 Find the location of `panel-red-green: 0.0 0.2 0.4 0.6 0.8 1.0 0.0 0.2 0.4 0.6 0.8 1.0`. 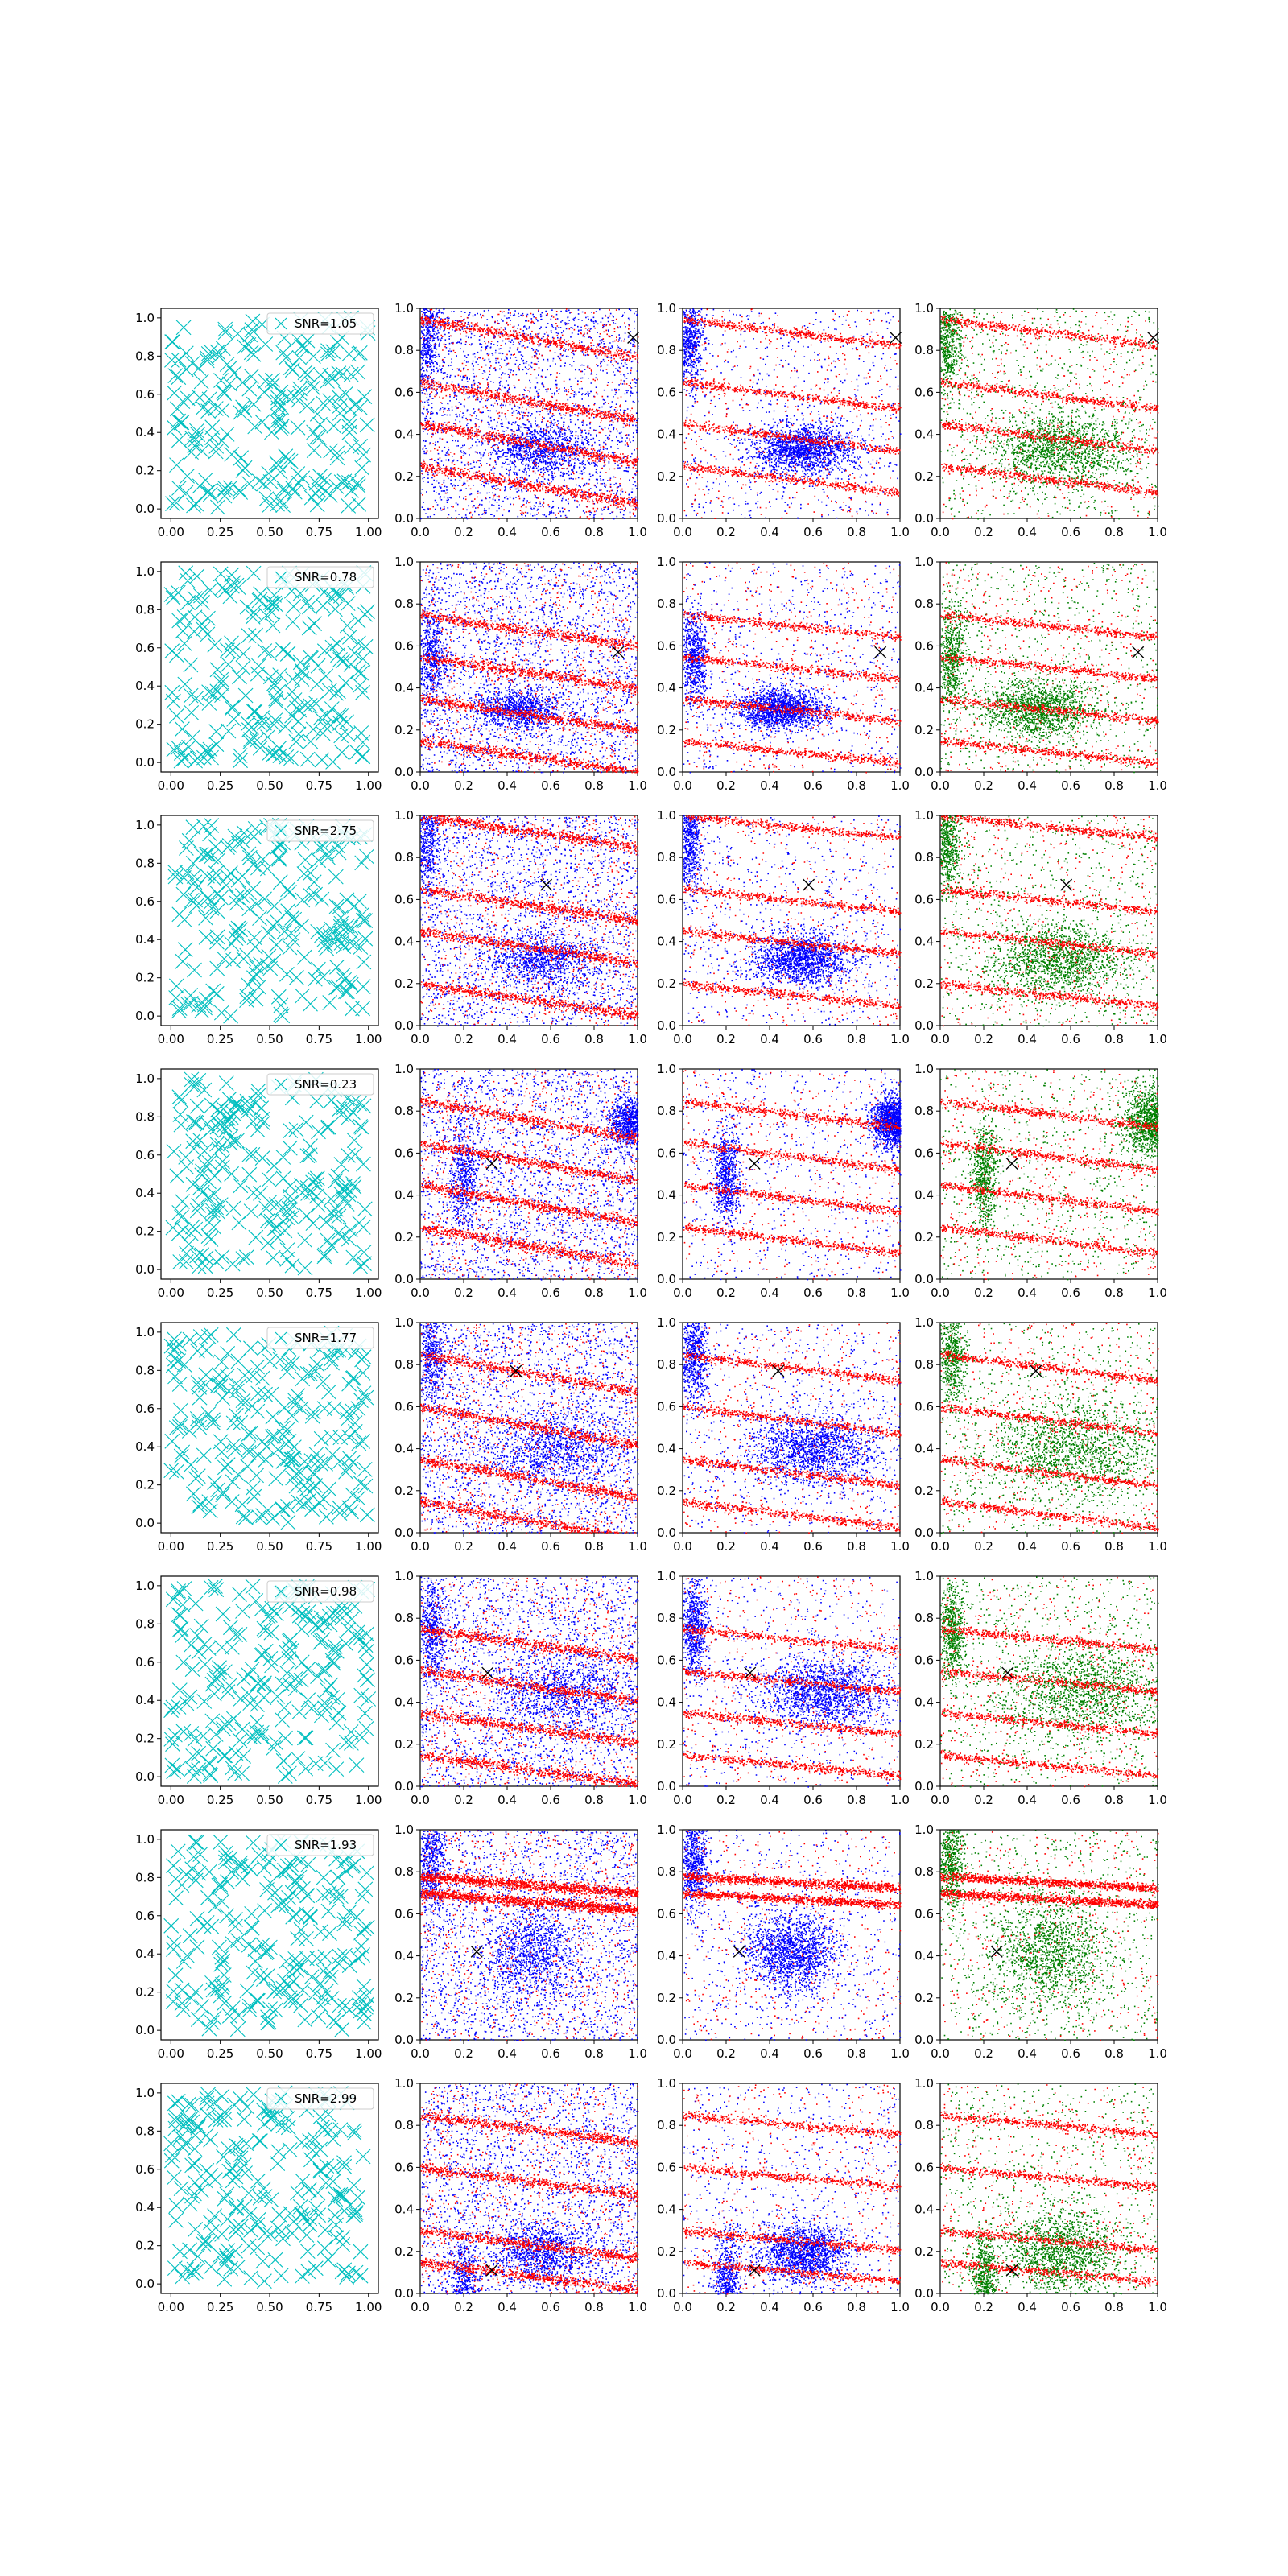

panel-red-green: 0.0 0.2 0.4 0.6 0.8 1.0 0.0 0.2 0.4 0.6 0.8 1.0 is located at coordinates (1040, 927).